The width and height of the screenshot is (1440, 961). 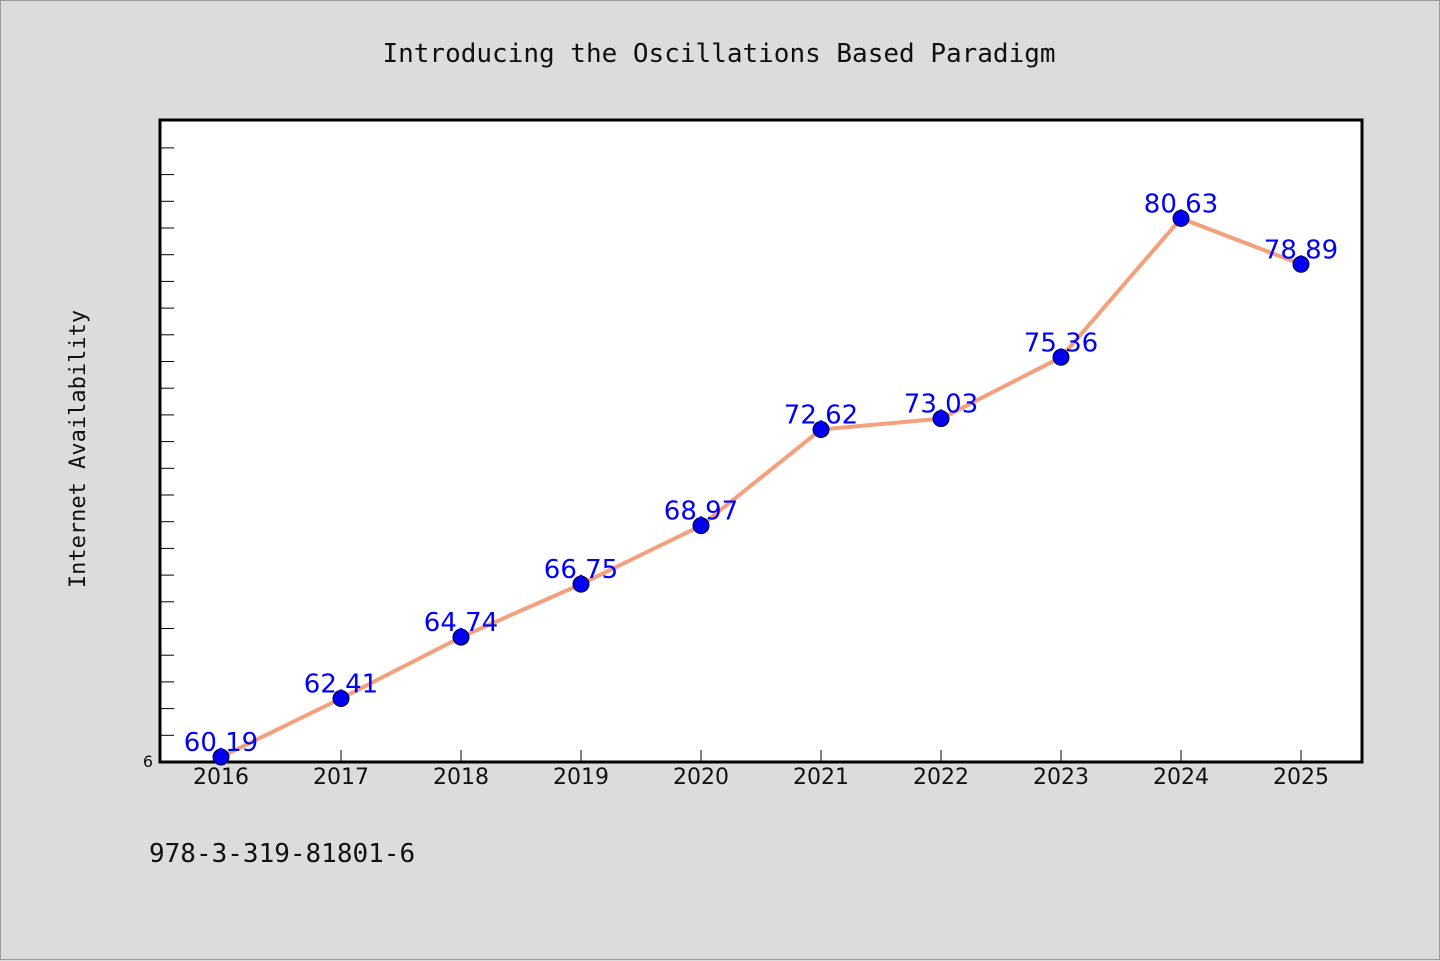 I want to click on data-label: 60.19, so click(x=221, y=743).